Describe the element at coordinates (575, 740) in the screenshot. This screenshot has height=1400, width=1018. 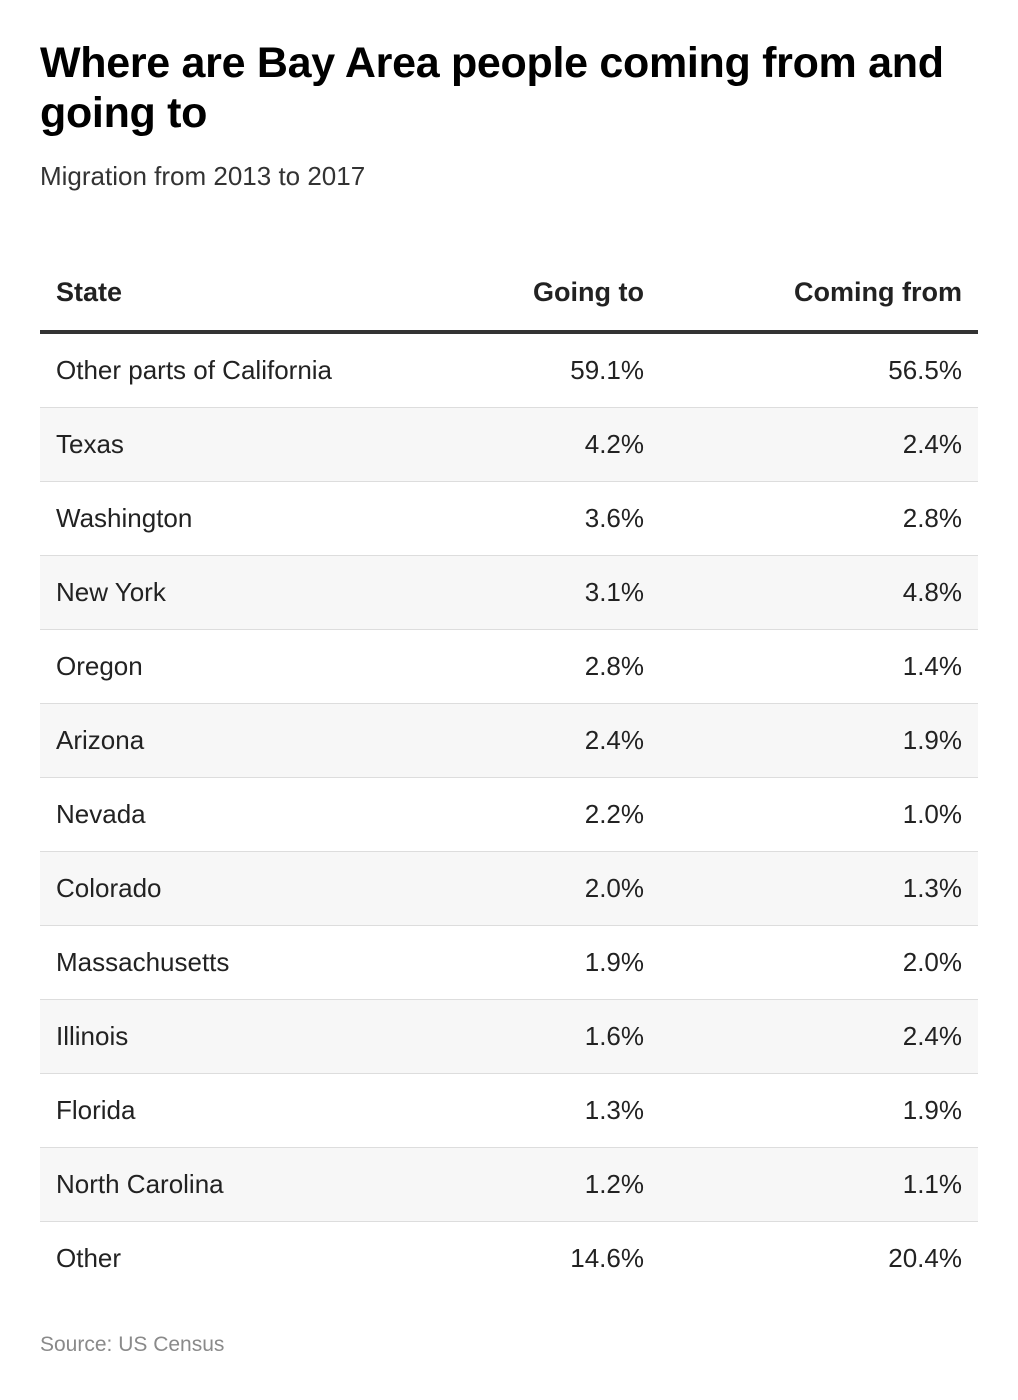
I see `going-to-cell: 2.4%` at that location.